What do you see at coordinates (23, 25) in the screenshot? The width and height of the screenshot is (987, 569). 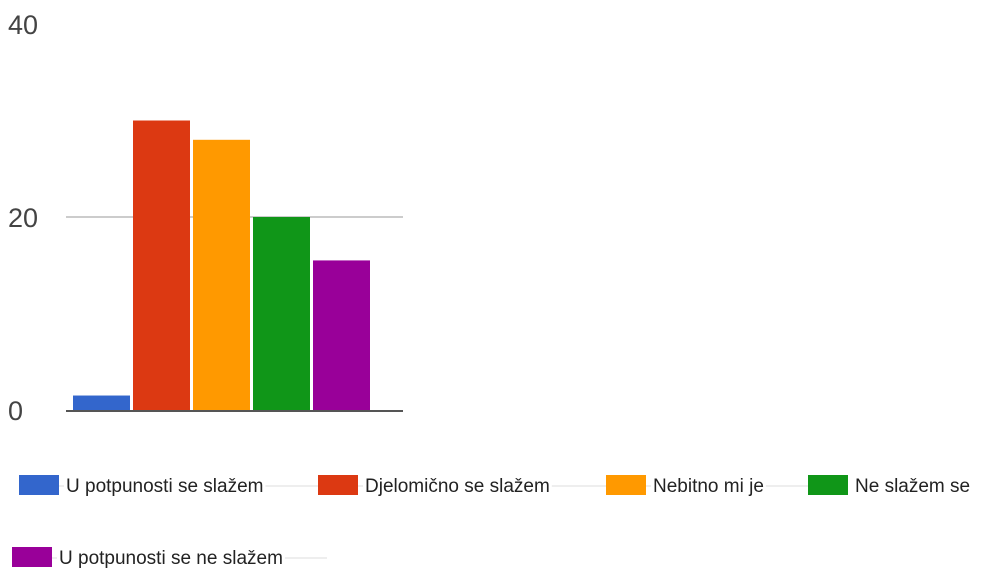 I see `y-tick-label: 40` at bounding box center [23, 25].